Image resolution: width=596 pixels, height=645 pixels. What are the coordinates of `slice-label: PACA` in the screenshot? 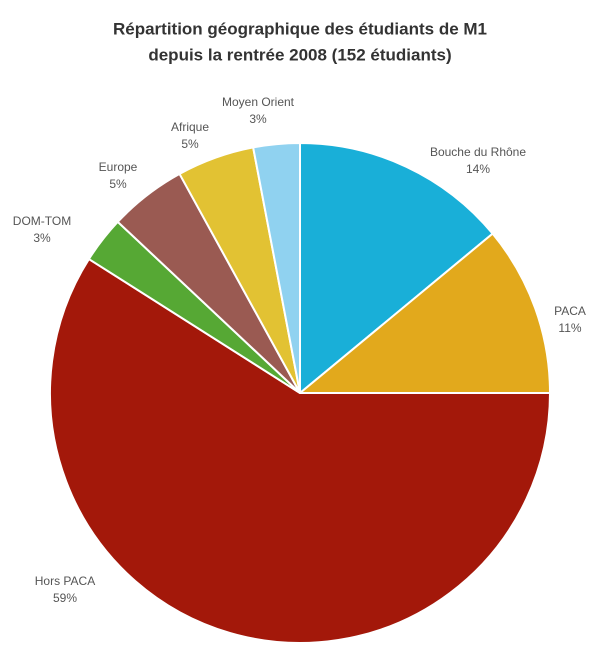 It's located at (570, 311).